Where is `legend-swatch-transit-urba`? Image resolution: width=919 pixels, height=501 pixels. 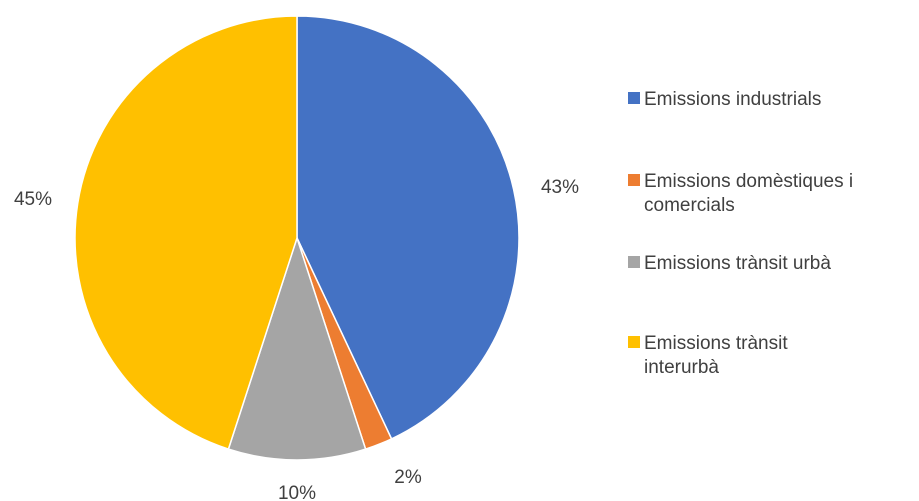 legend-swatch-transit-urba is located at coordinates (634, 262).